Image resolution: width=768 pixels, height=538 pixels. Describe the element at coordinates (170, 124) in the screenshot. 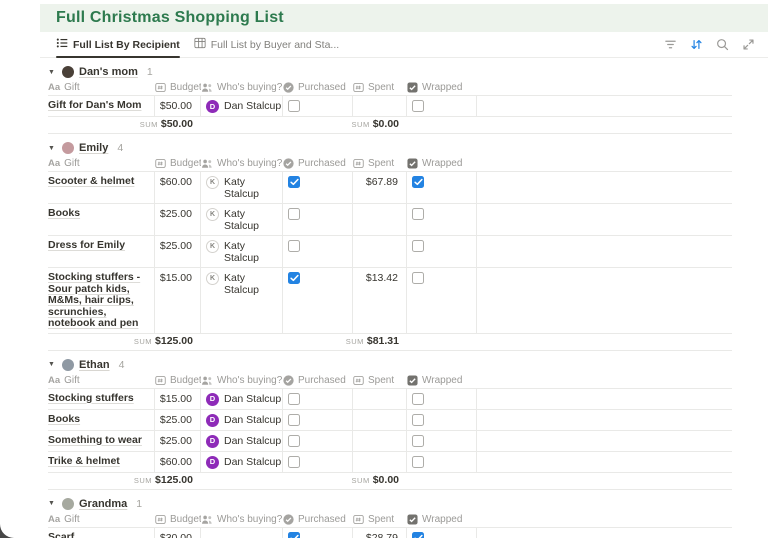

I see `budget-sum: SUM $50.00` at that location.